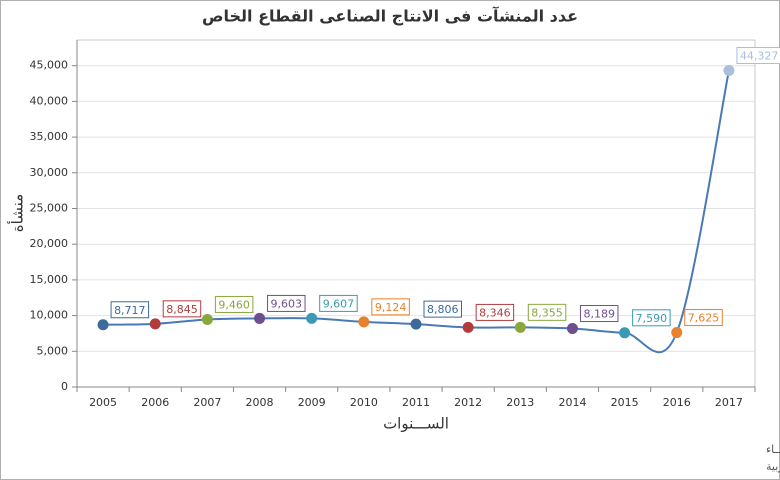 Image resolution: width=780 pixels, height=480 pixels. What do you see at coordinates (49, 315) in the screenshot?
I see `y-tick-label: 10,000` at bounding box center [49, 315].